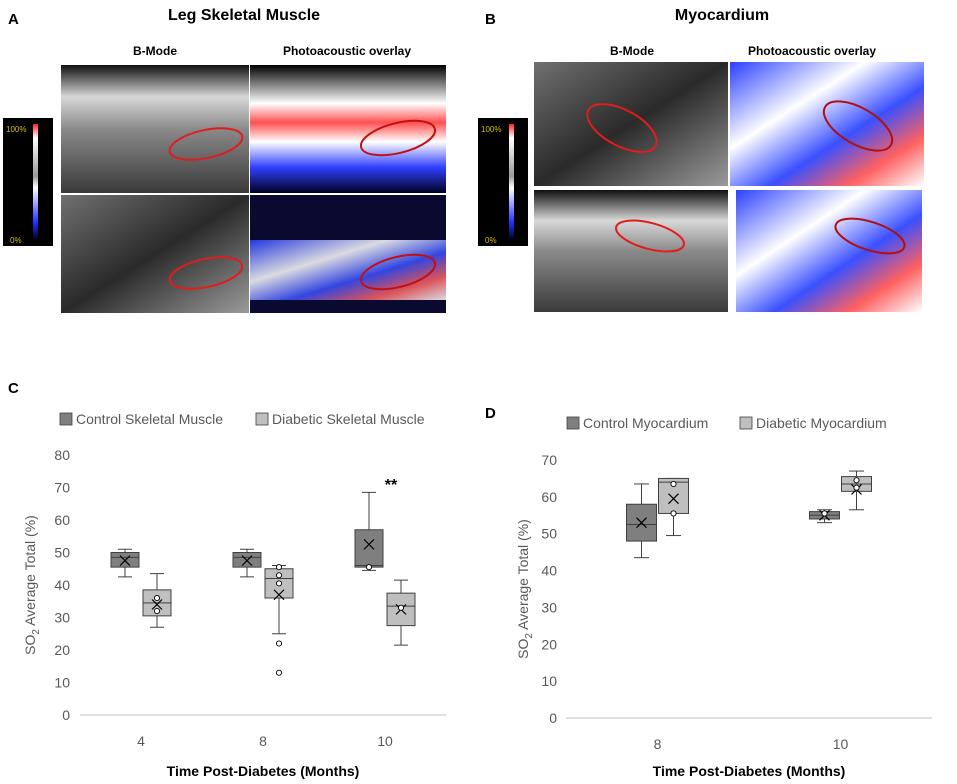  I want to click on panel-a-pa-image-top, so click(348, 129).